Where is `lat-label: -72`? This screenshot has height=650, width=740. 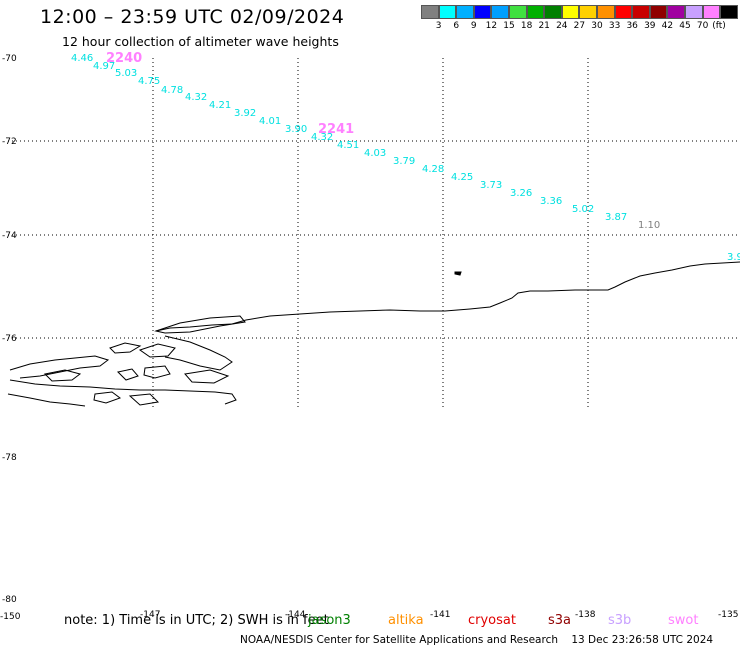 lat-label: -72 is located at coordinates (9, 142).